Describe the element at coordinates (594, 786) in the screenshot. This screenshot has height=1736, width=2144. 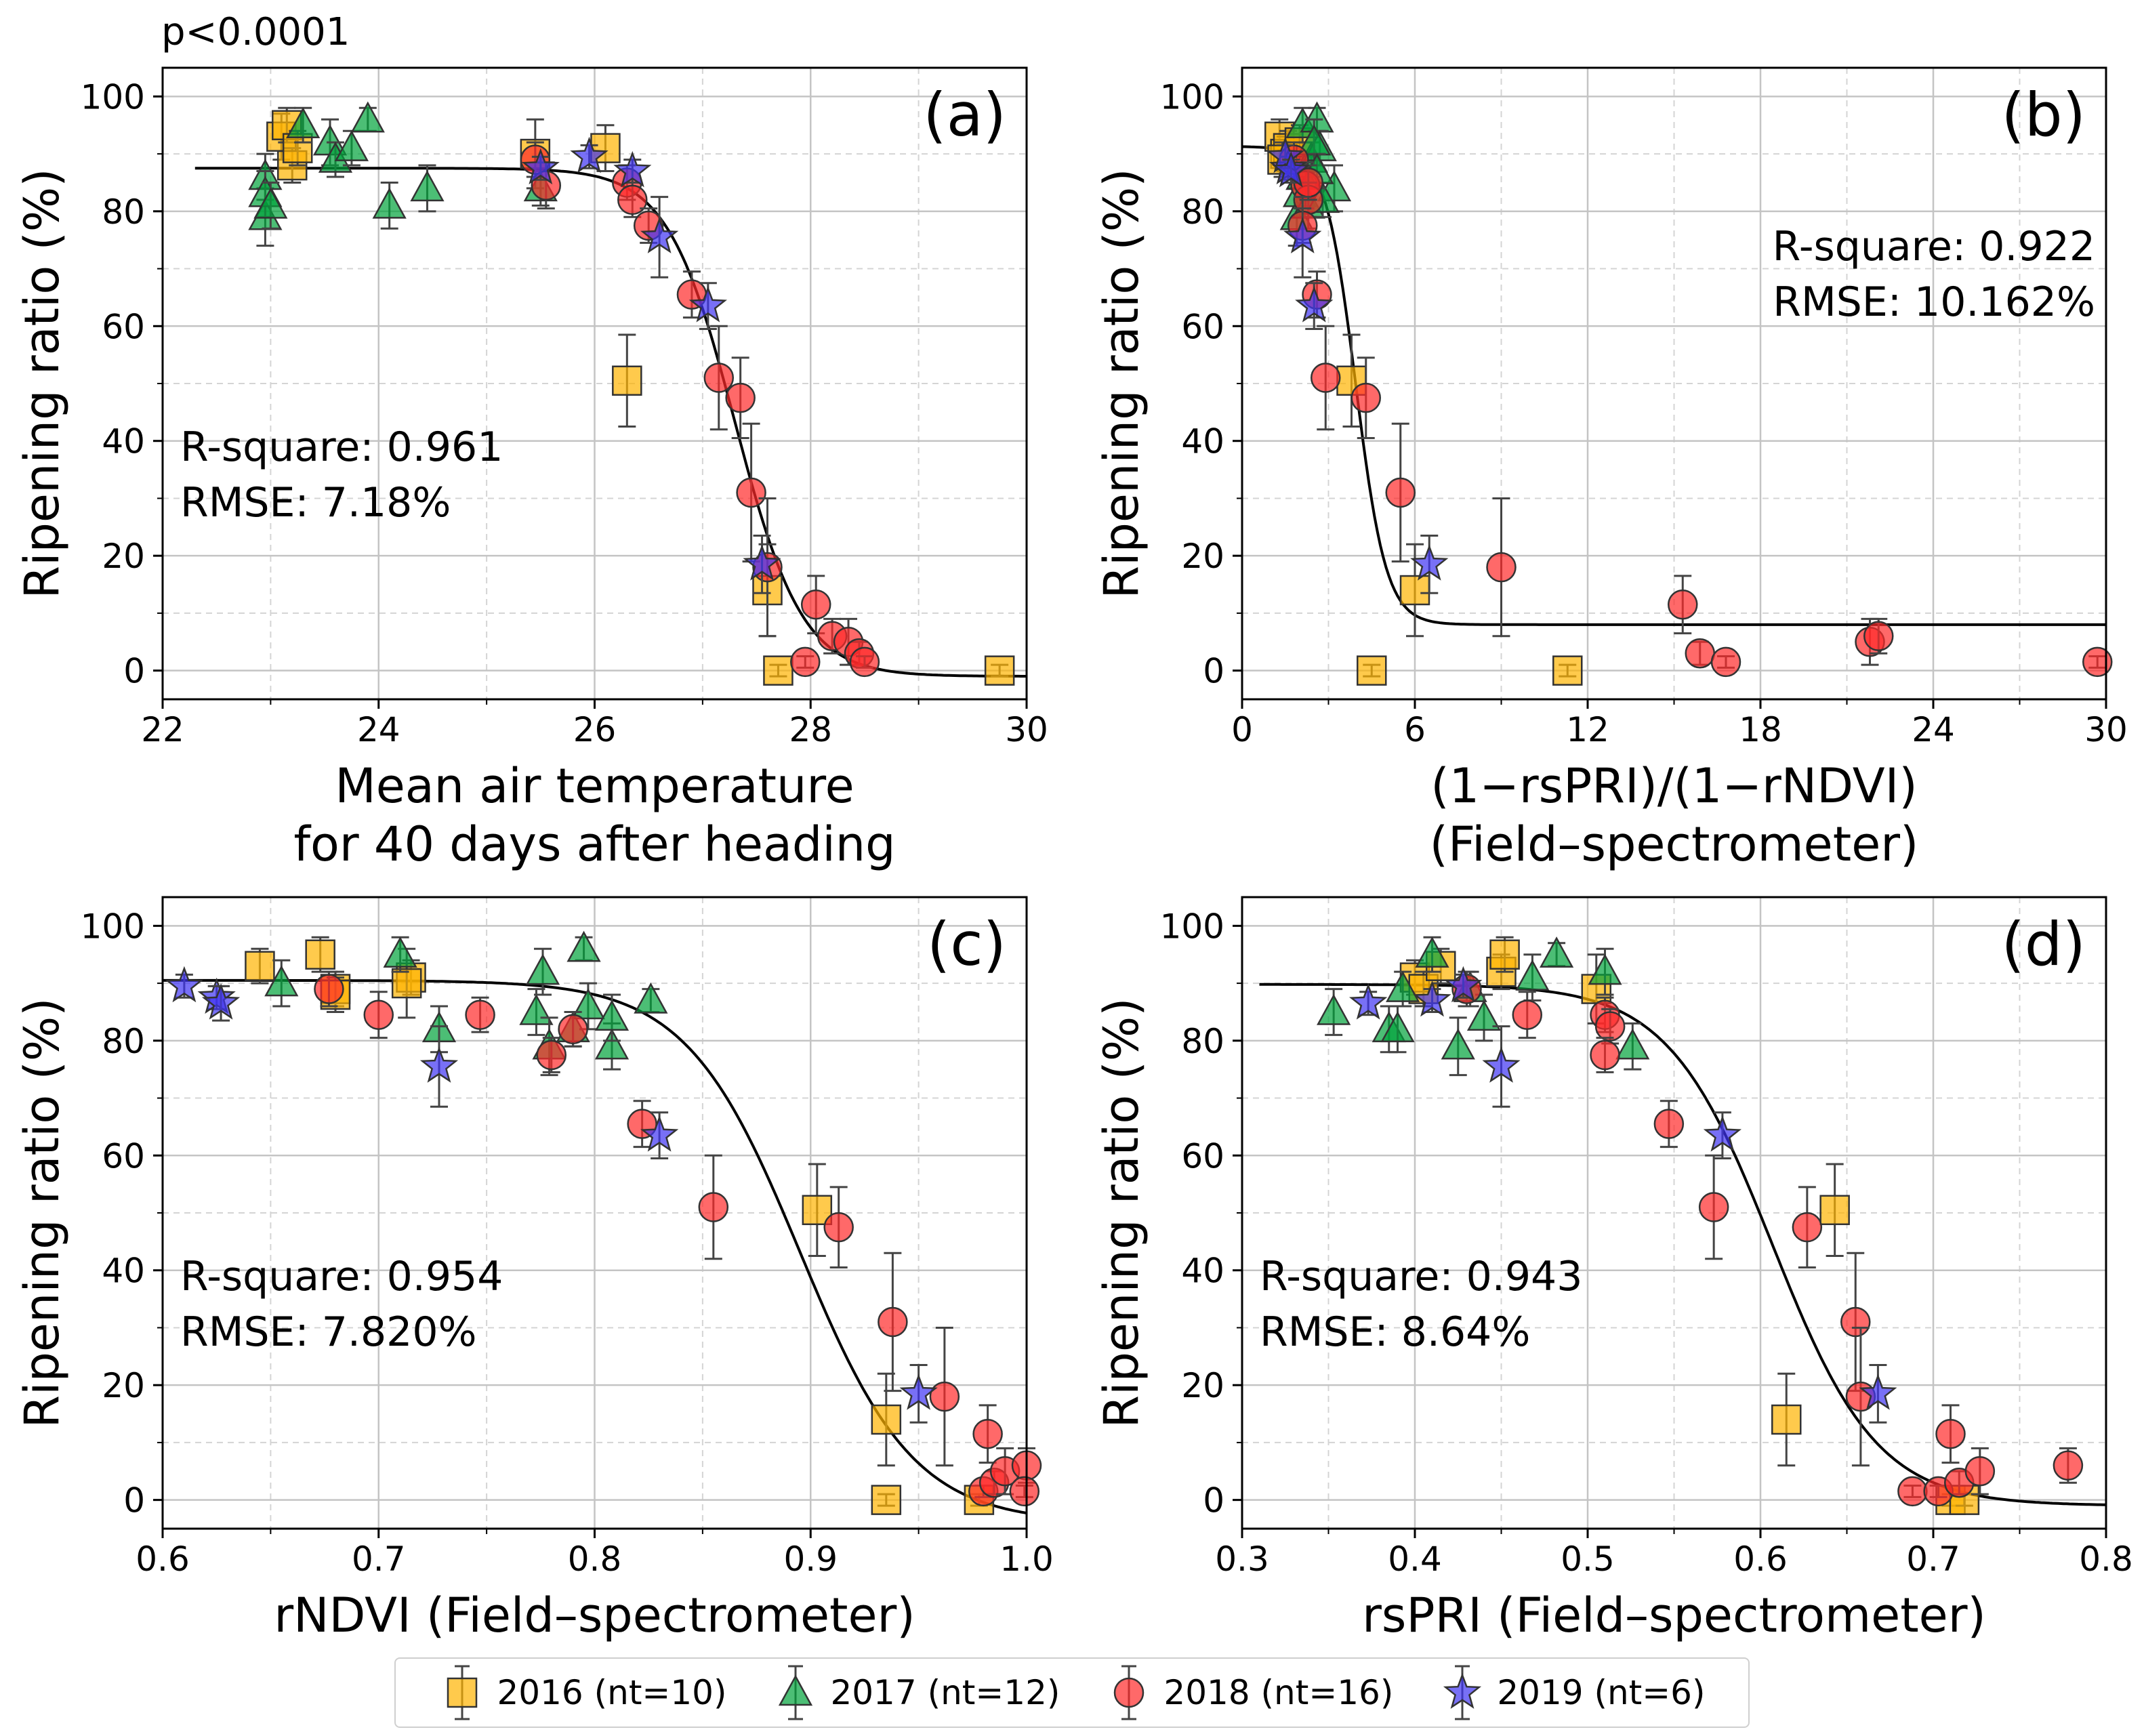
I see `x-axis-title: Mean air temperature` at that location.